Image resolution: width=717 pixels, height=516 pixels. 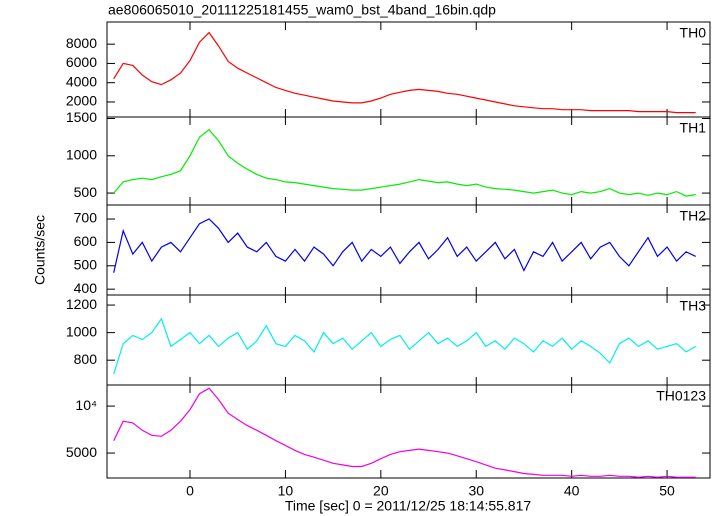 I want to click on panel-label: TH3, so click(x=693, y=306).